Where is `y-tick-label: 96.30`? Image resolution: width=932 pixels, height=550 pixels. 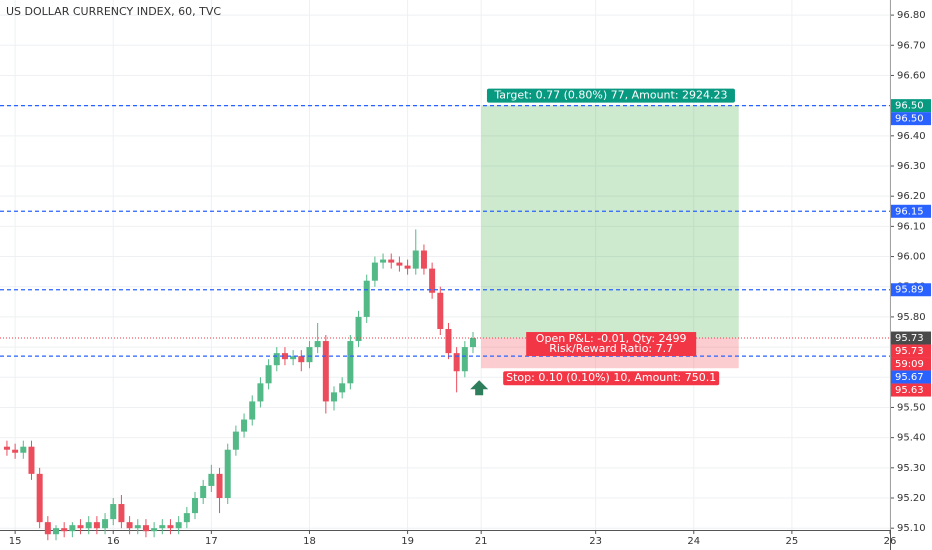 y-tick-label: 96.30 is located at coordinates (911, 166).